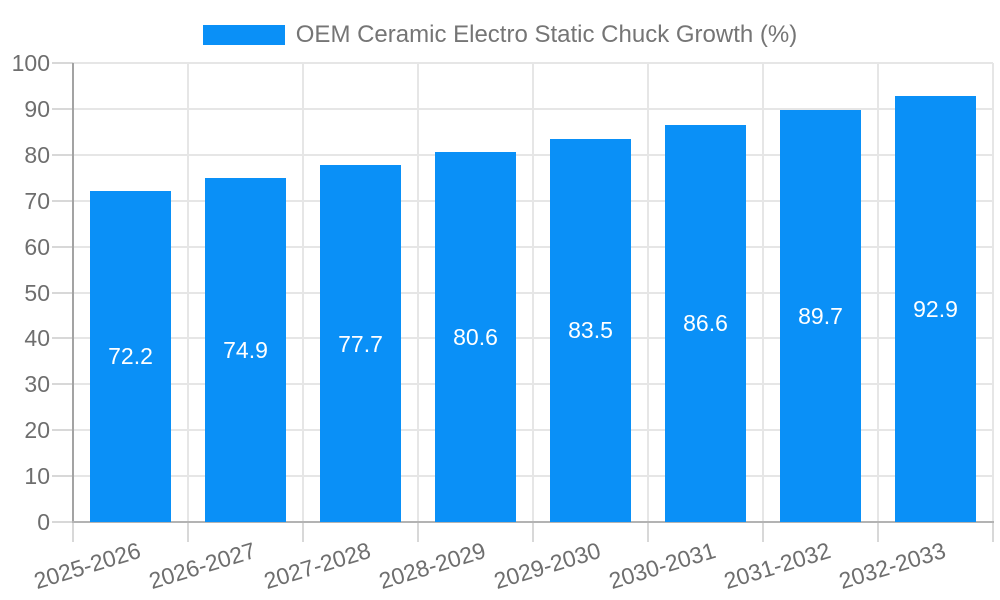 The height and width of the screenshot is (600, 1000). I want to click on bar-value-label: 92.9, so click(935, 308).